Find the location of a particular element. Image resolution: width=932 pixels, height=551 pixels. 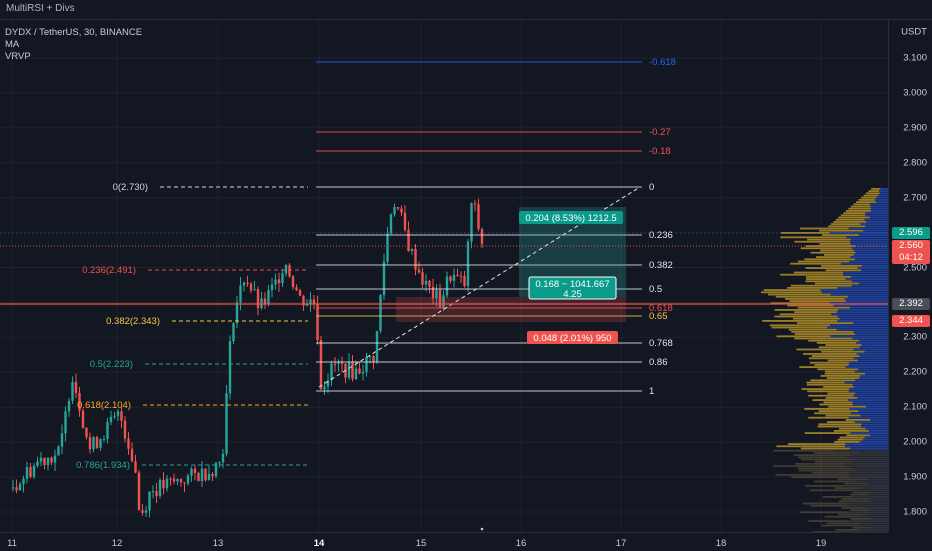

fib-level-label: 0(2.730) is located at coordinates (130, 187).